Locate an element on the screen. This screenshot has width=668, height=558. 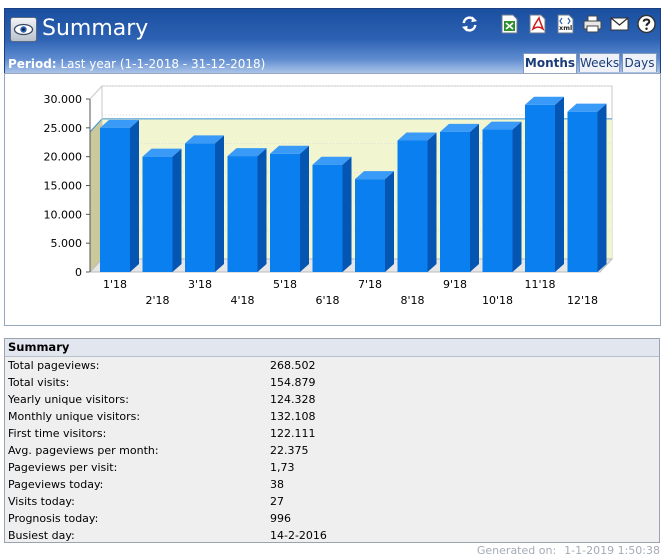
y-tick-label: 5.000 is located at coordinates (67, 243).